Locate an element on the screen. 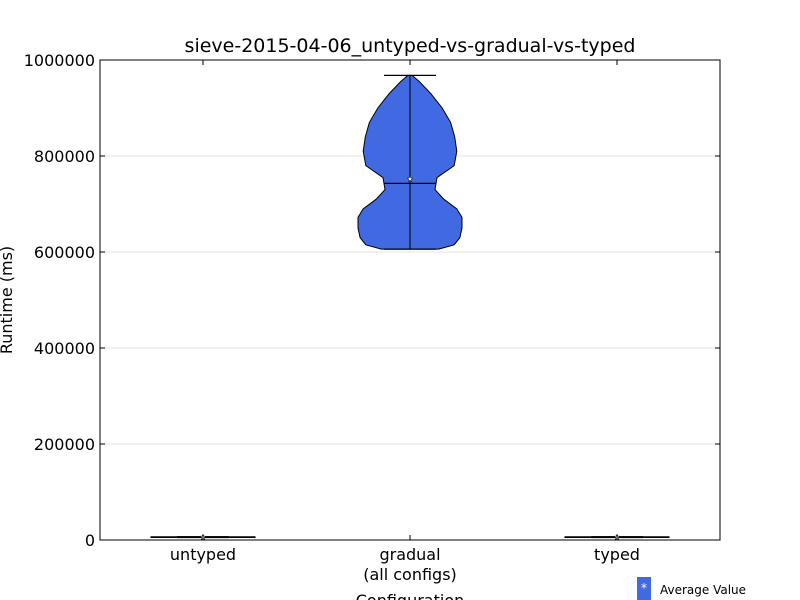 The image size is (800, 600). legend-marker: * is located at coordinates (644, 588).